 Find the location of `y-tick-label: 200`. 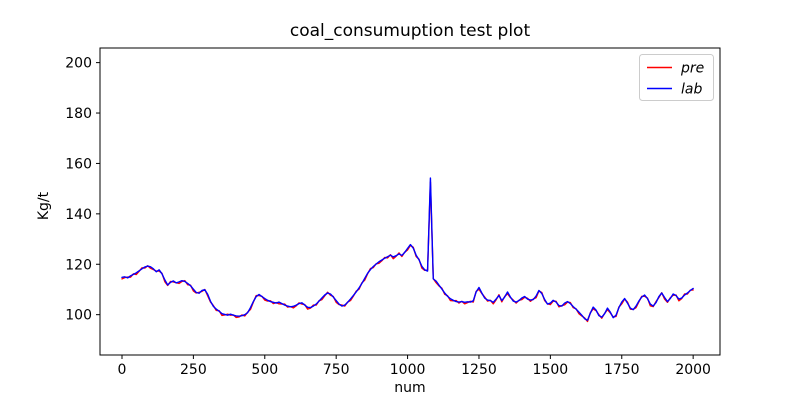

y-tick-label: 200 is located at coordinates (78, 64).